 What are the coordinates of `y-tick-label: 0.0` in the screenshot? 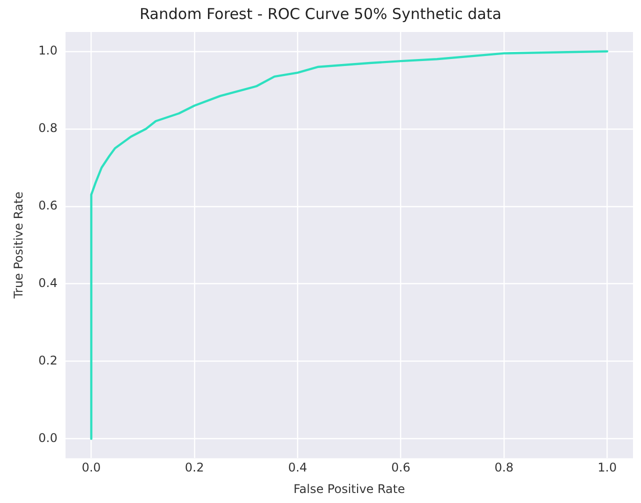 It's located at (48, 437).